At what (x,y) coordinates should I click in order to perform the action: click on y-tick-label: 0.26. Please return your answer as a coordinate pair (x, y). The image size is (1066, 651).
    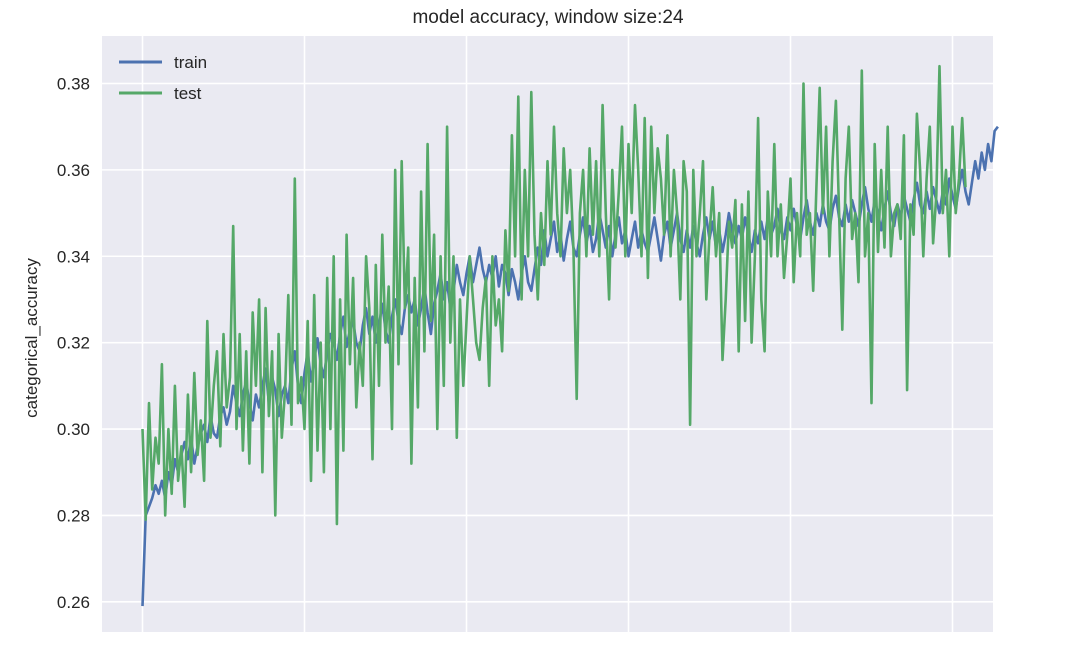
    Looking at the image, I should click on (73, 602).